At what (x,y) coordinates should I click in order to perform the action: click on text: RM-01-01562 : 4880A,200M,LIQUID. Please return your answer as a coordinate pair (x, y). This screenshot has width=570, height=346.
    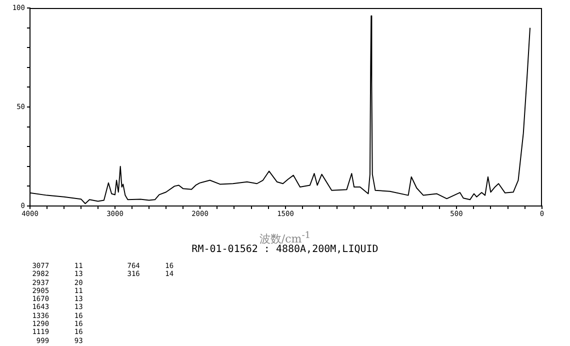
    Looking at the image, I should click on (285, 249).